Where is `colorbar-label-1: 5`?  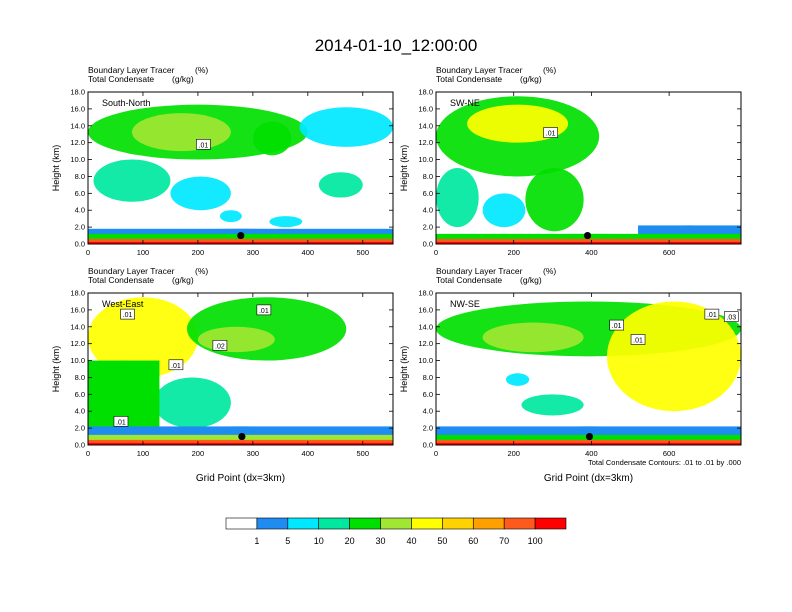
colorbar-label-1: 5 is located at coordinates (287, 541).